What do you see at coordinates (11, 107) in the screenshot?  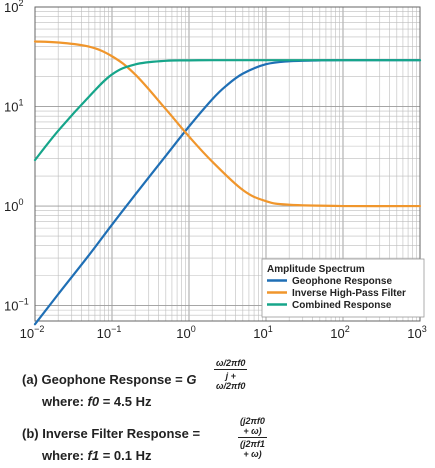 I see `y-tick-label-2-base: 10` at bounding box center [11, 107].